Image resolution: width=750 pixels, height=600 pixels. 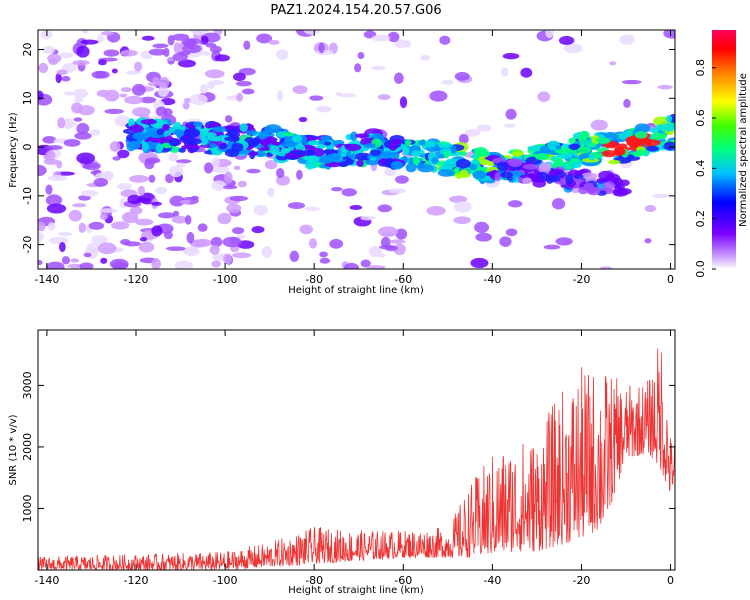 What do you see at coordinates (27, 447) in the screenshot?
I see `snr-y-tick-label: 2000` at bounding box center [27, 447].